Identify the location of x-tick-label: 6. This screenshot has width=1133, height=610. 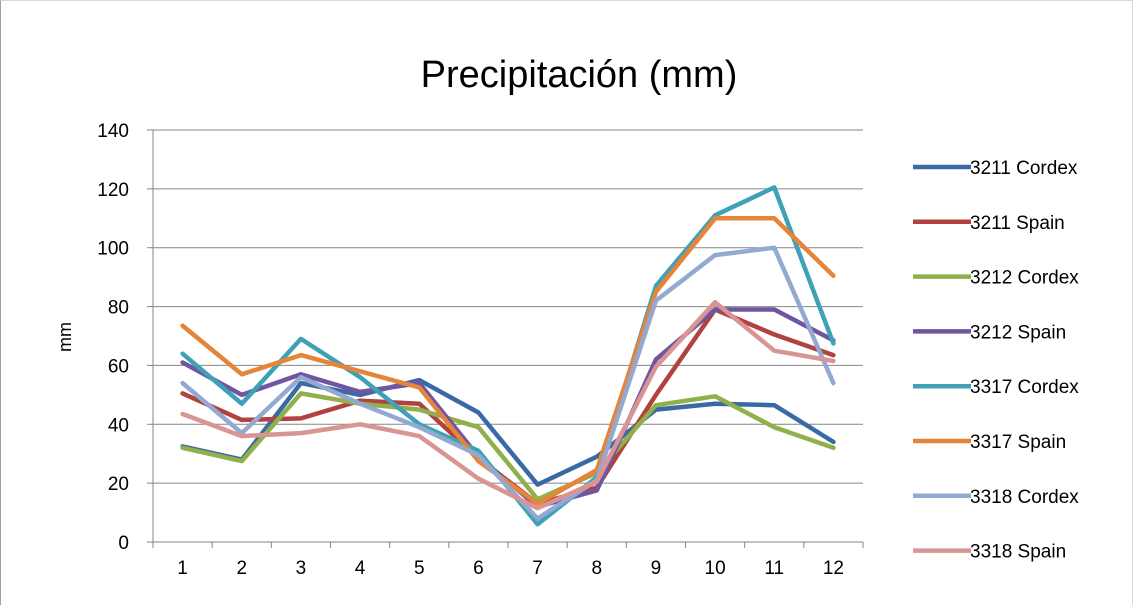
(478, 568).